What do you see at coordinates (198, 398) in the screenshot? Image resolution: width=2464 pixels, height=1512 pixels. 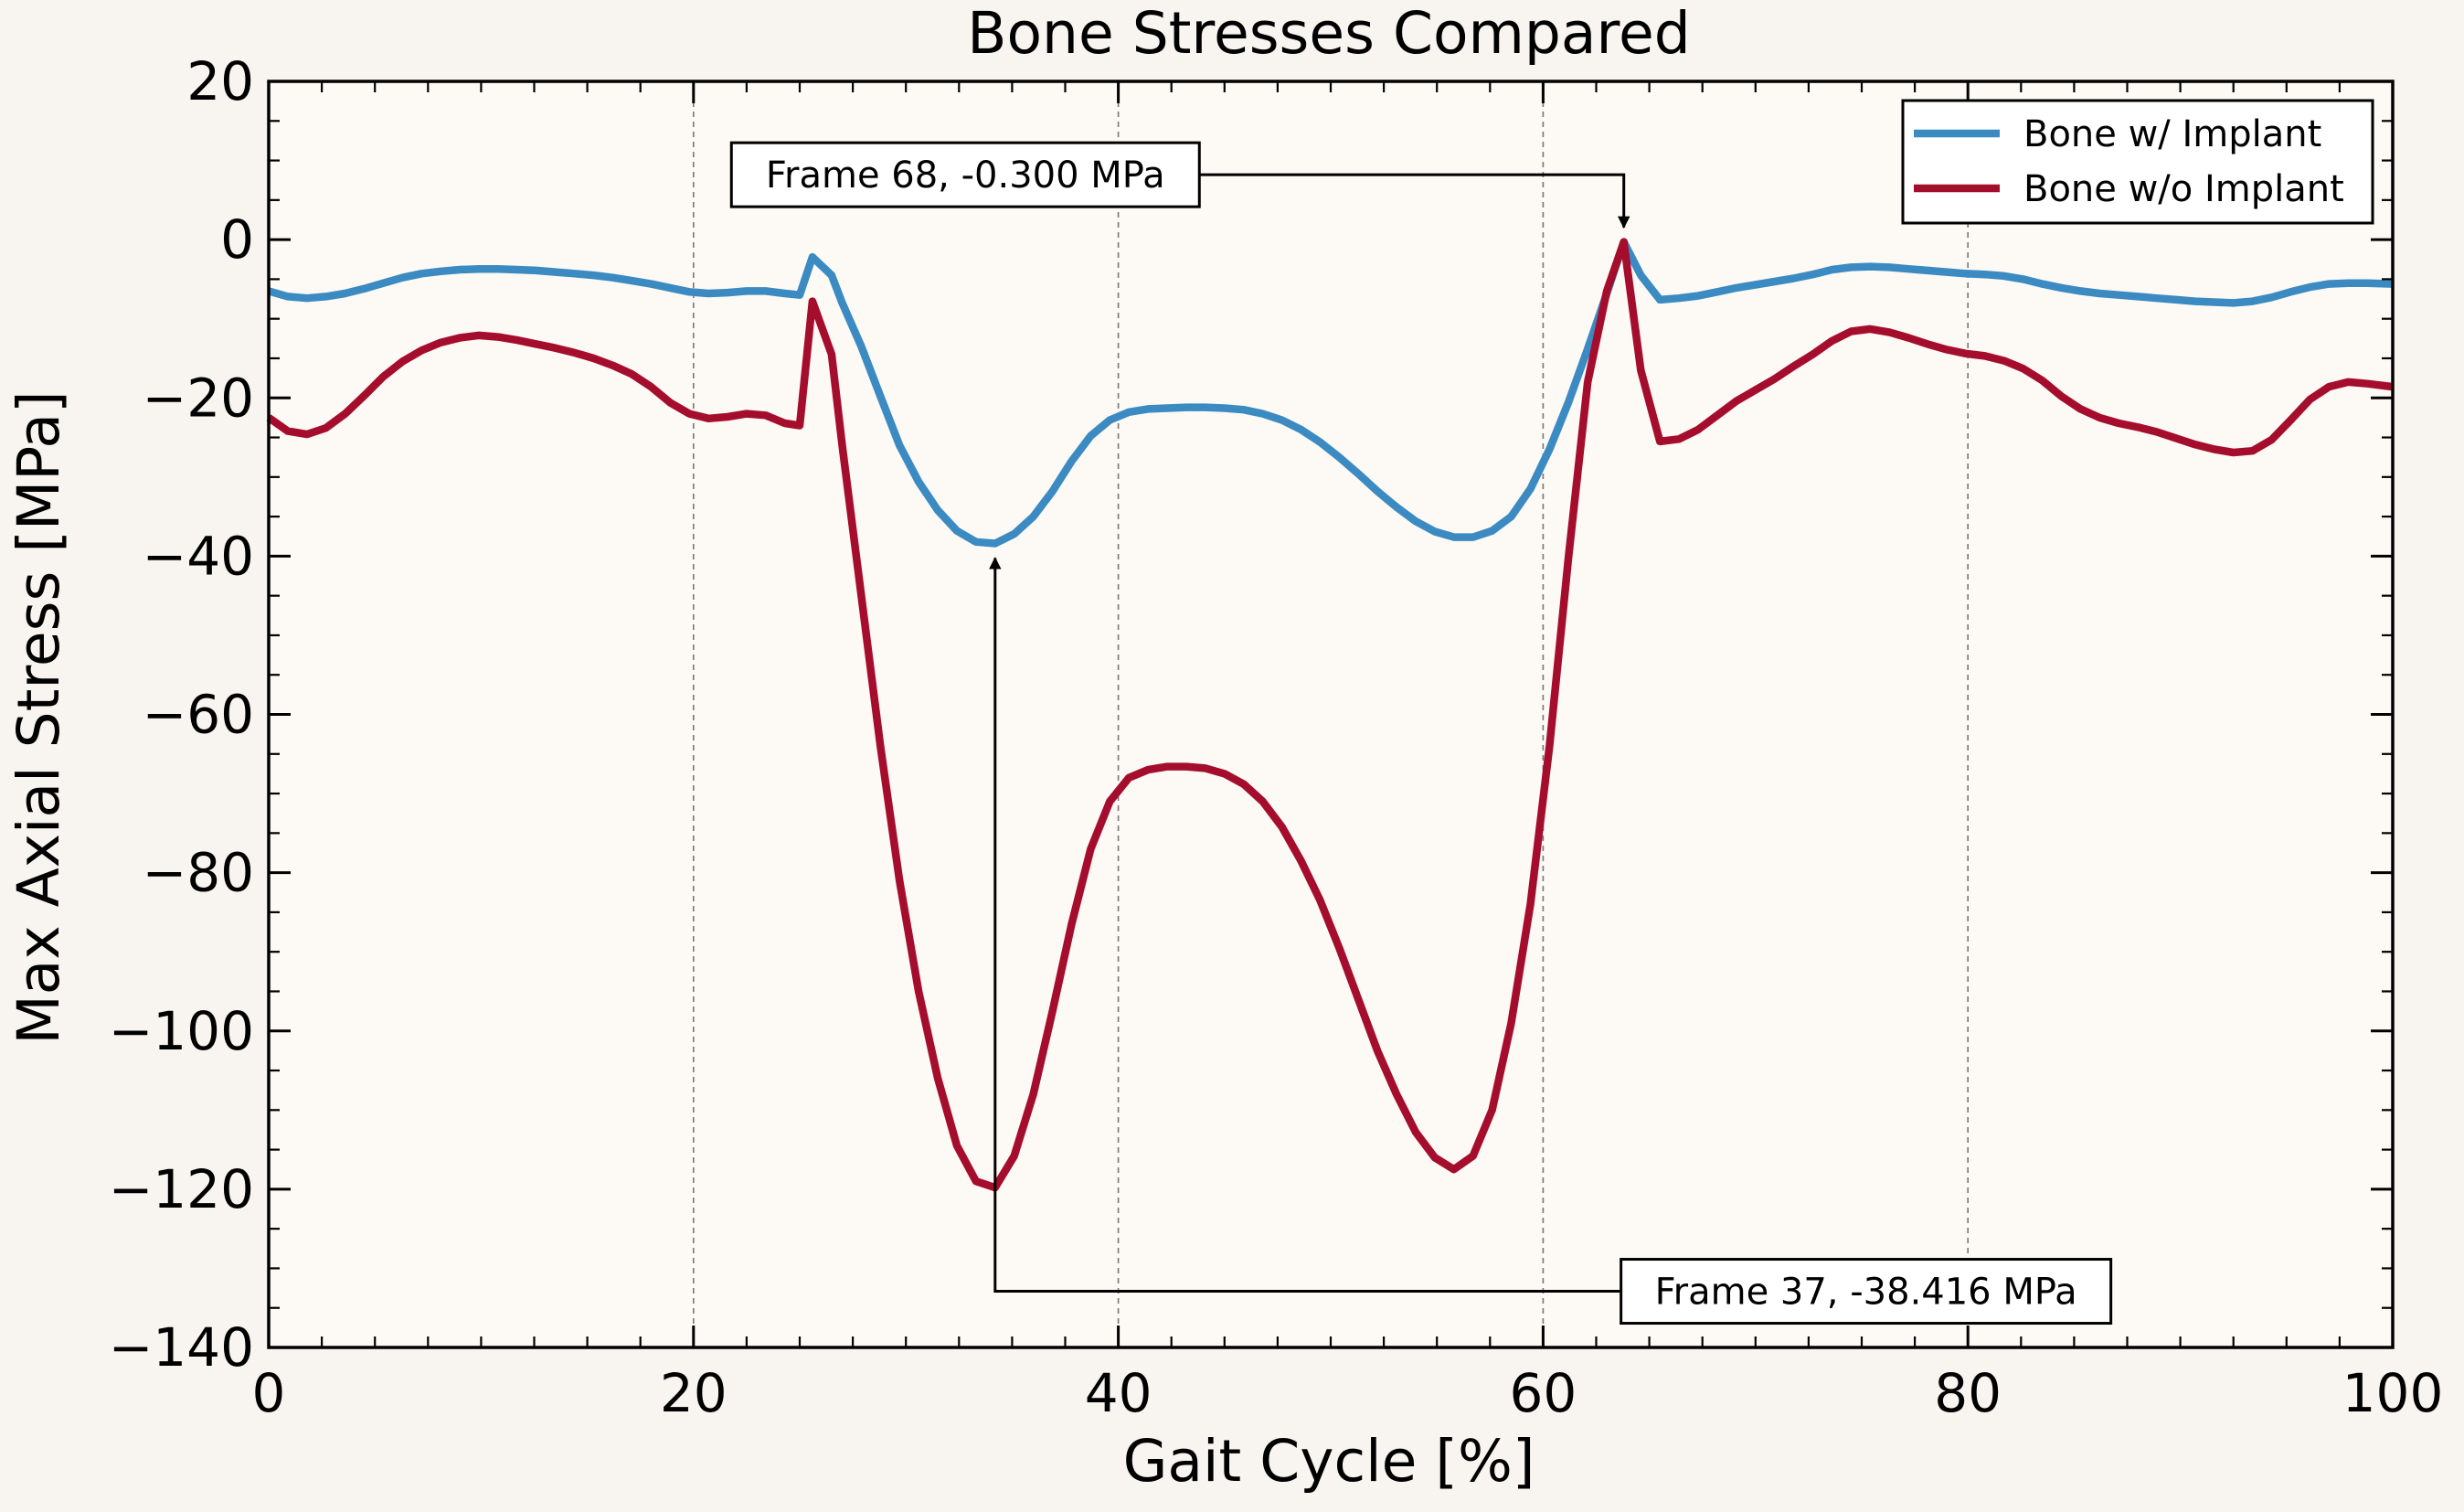 I see `y-tick-label: −20` at bounding box center [198, 398].